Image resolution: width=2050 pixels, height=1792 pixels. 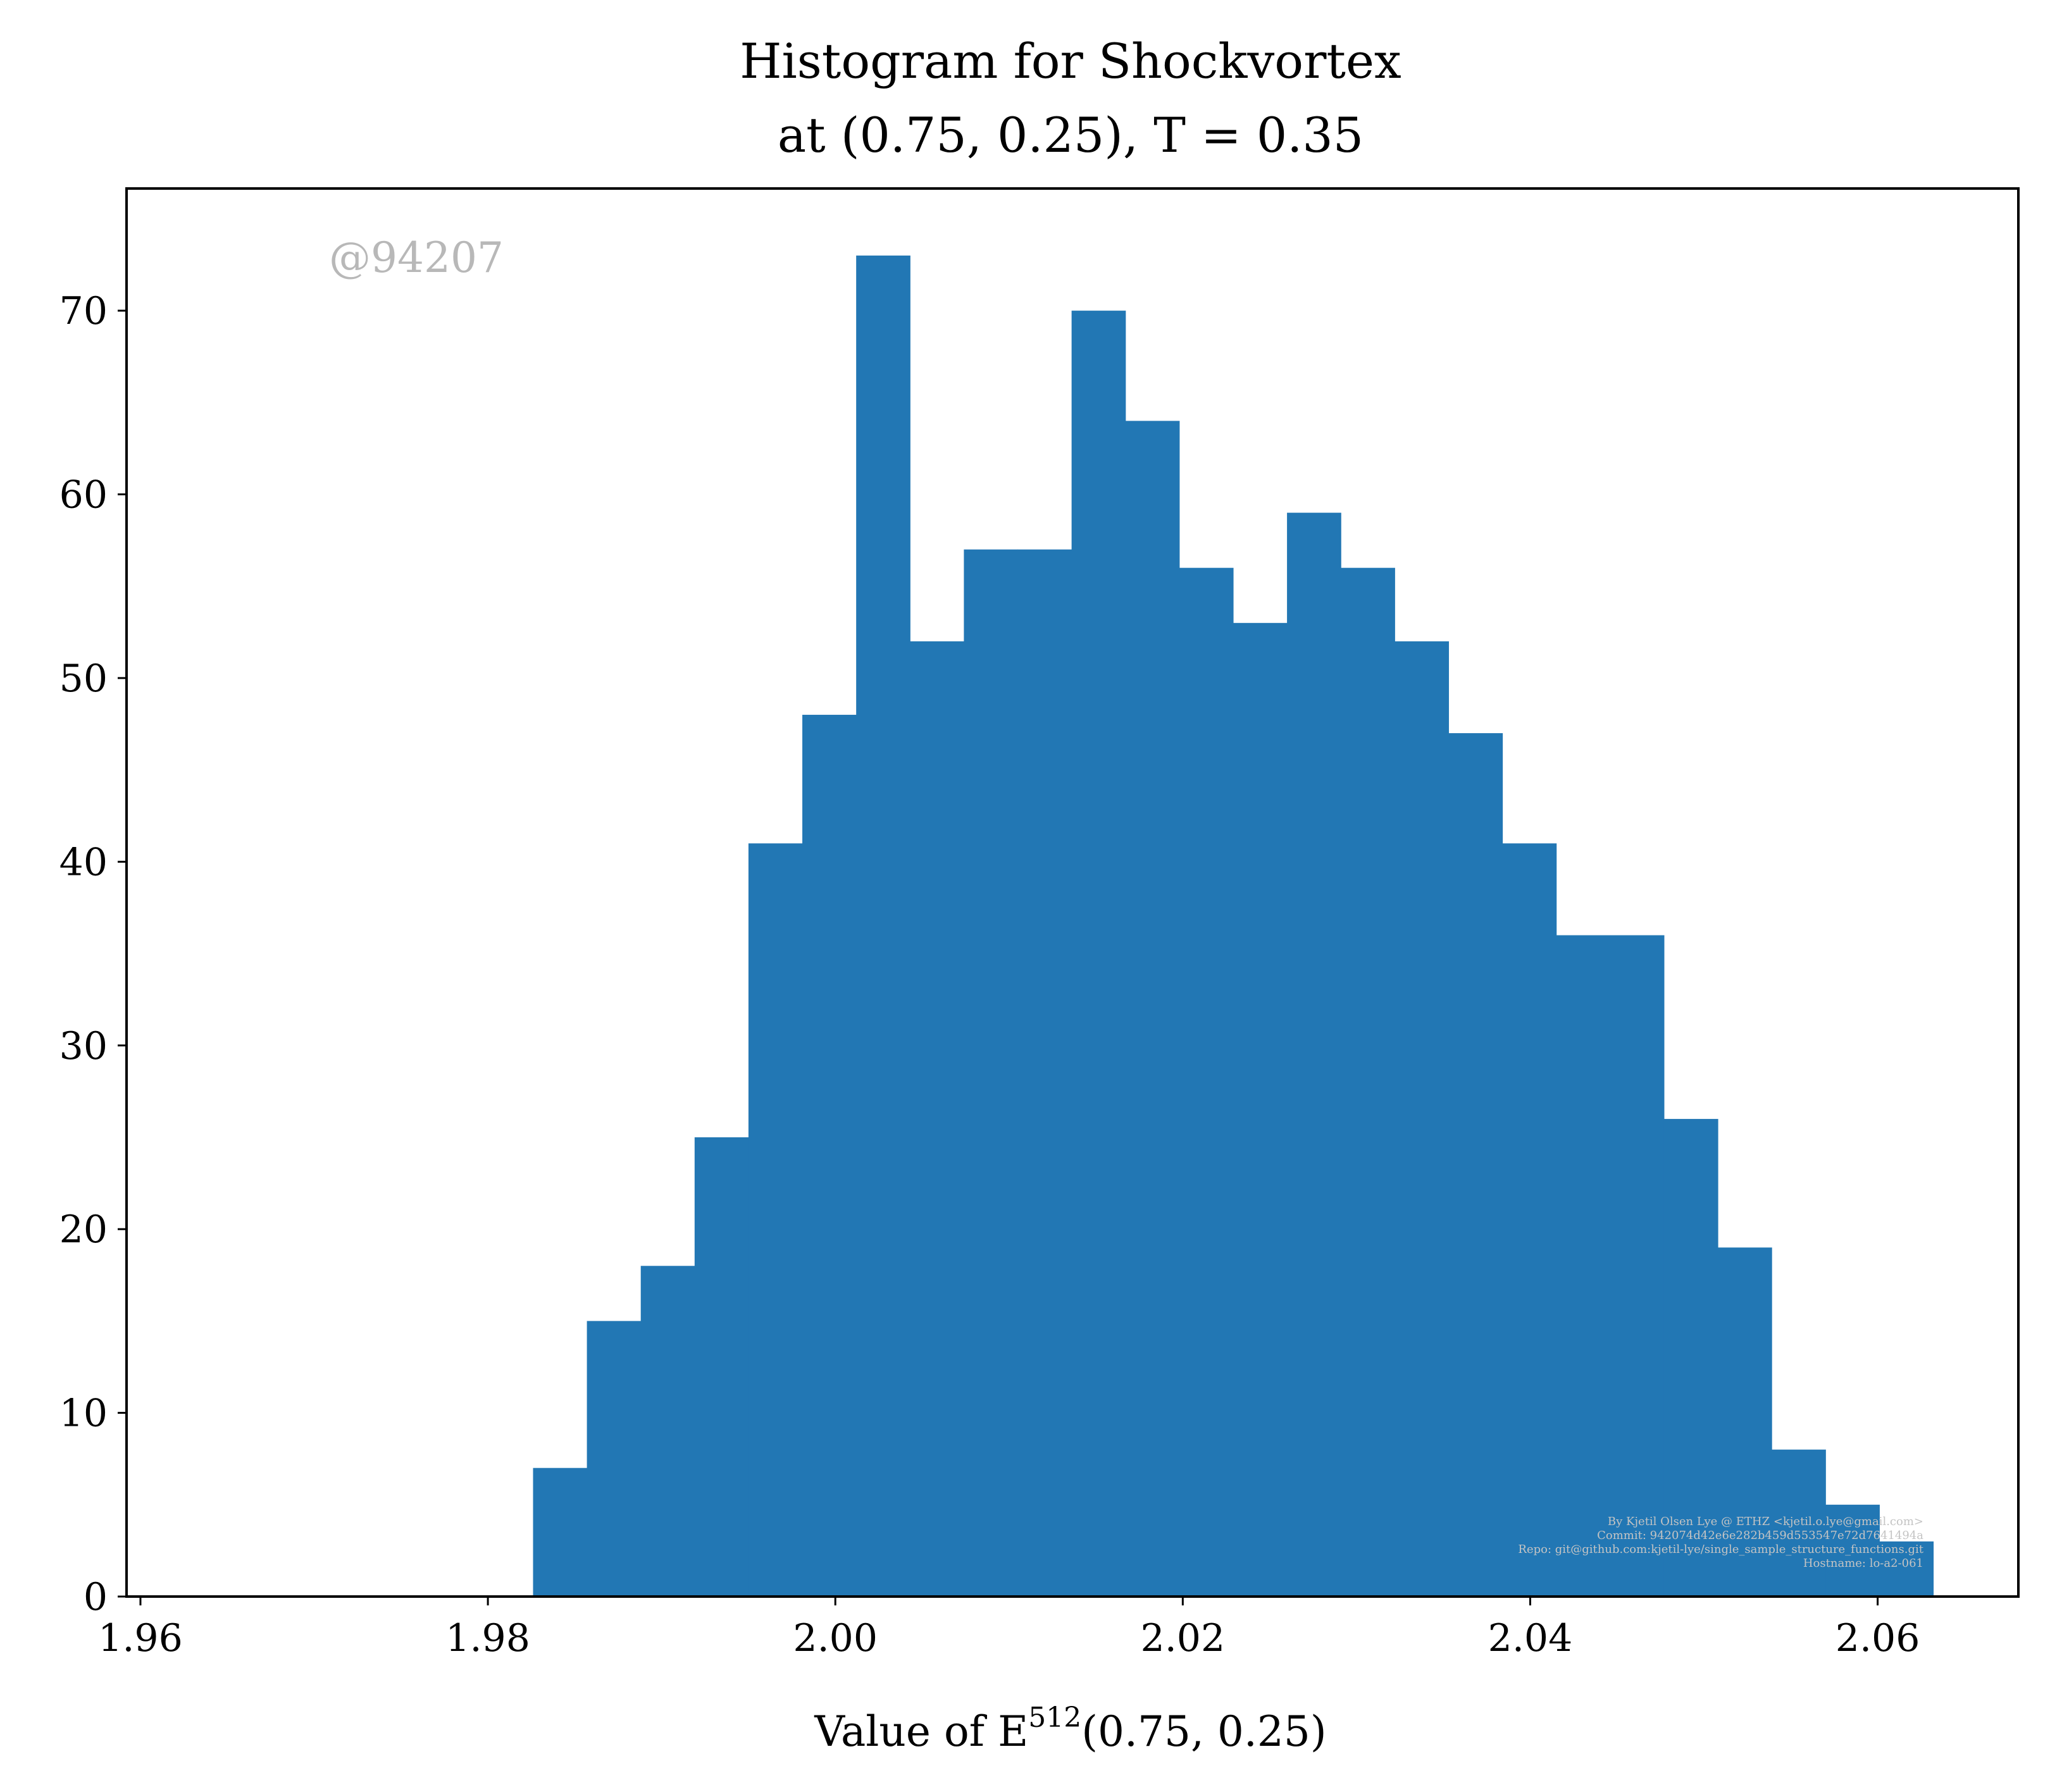 What do you see at coordinates (1071, 135) in the screenshot?
I see `chart-subtitle: at (0.75, 0.25), T = 0.35` at bounding box center [1071, 135].